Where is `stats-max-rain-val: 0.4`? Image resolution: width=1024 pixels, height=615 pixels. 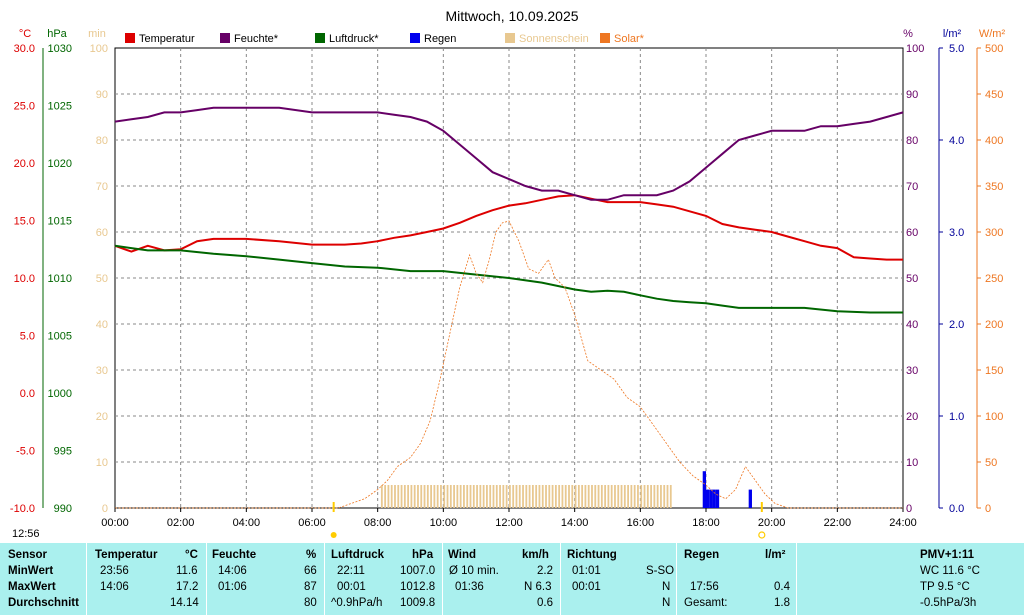
stats-max-rain-val: 0.4 is located at coordinates (782, 587).